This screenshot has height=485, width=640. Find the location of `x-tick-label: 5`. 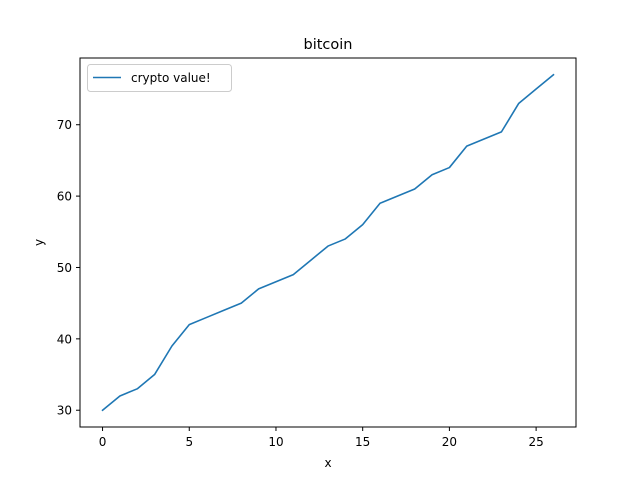

x-tick-label: 5 is located at coordinates (189, 442).